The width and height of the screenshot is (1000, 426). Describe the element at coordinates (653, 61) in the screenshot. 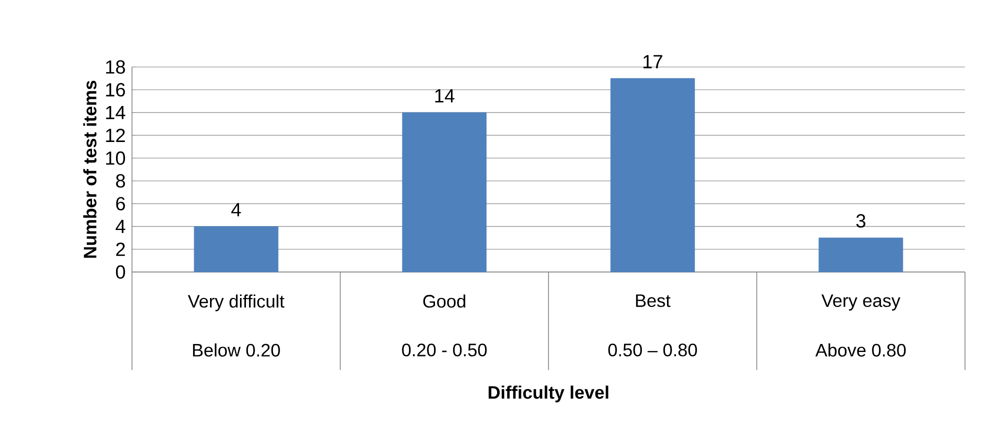

I see `data-label: 17` at that location.